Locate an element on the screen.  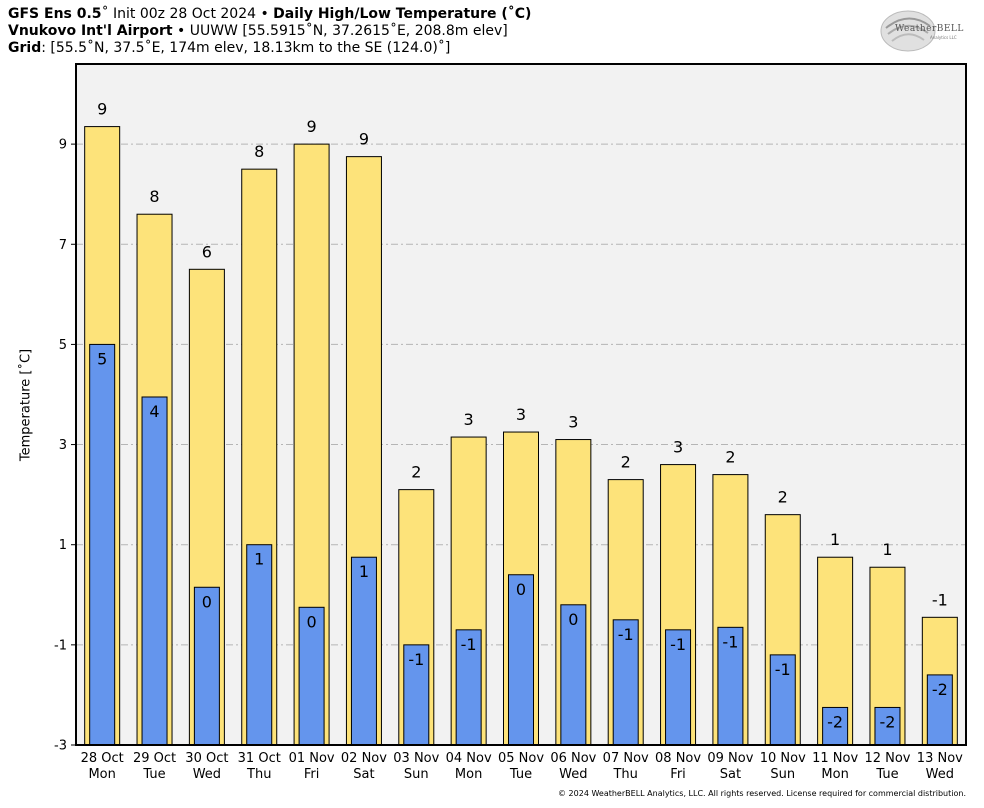
y-tick-label: -1 is located at coordinates (60, 645).